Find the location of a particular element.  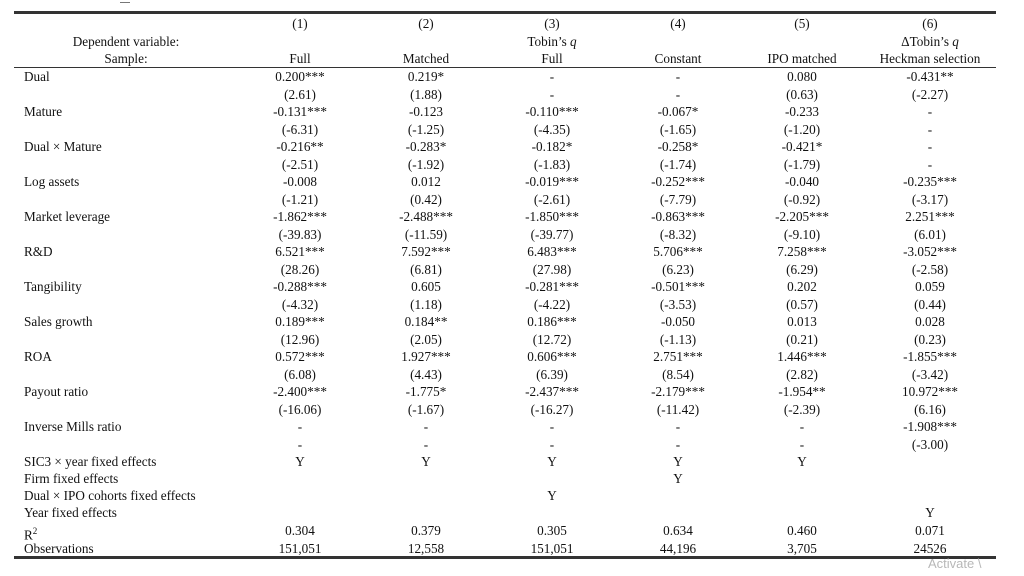

coefficient-cell: -1.954** is located at coordinates (802, 391).